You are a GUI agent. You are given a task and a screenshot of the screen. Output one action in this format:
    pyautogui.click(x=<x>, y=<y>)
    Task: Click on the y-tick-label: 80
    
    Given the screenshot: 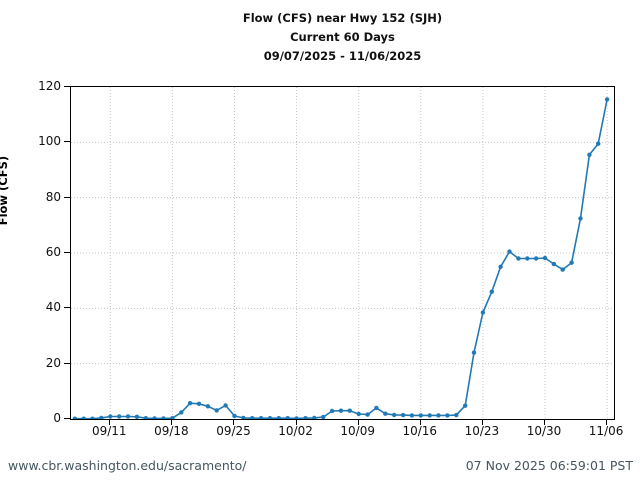 What is the action you would take?
    pyautogui.click(x=53, y=196)
    